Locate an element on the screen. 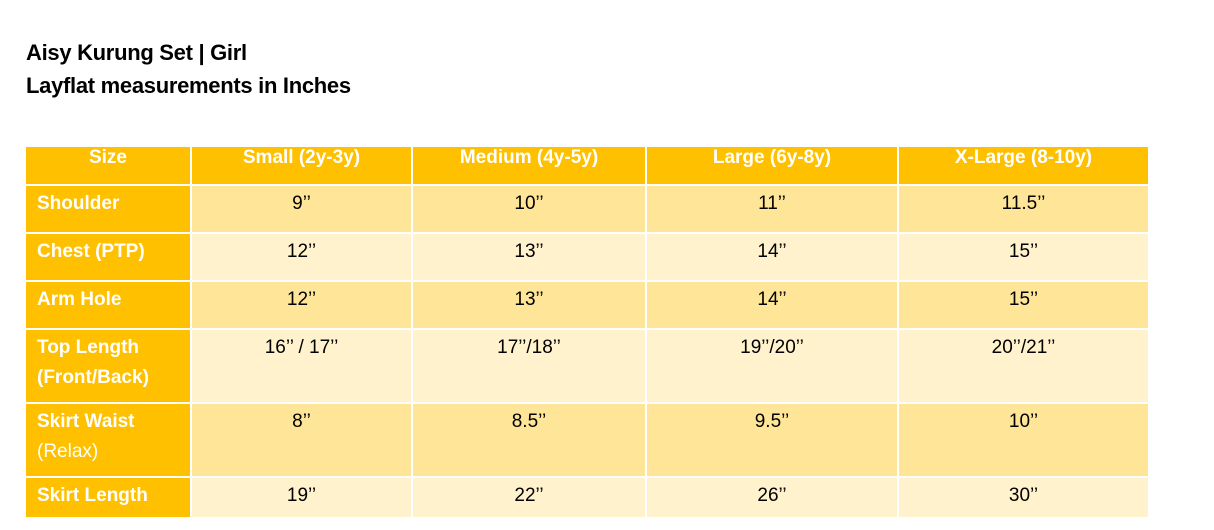  row-label-arm-hole: Arm Hole is located at coordinates (109, 305).